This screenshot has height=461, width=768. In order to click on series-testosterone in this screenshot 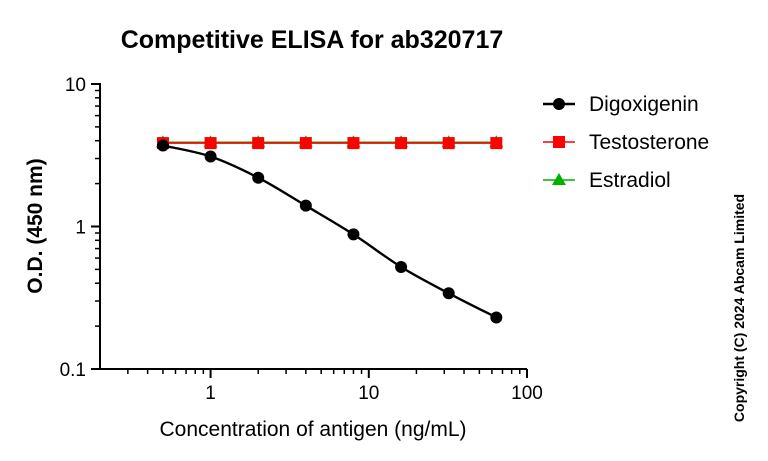, I will do `click(329, 143)`.